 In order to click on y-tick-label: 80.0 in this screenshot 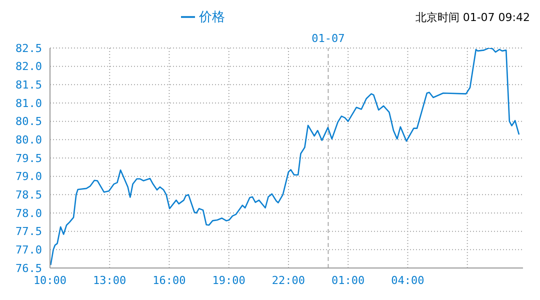, I will do `click(29, 140)`.